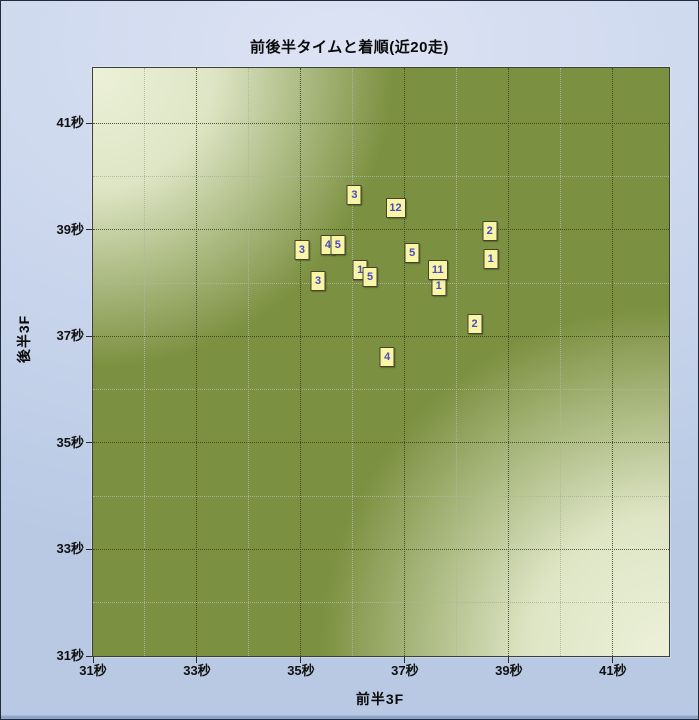 The height and width of the screenshot is (720, 699). What do you see at coordinates (349, 717) in the screenshot?
I see `window-bottom-strip` at bounding box center [349, 717].